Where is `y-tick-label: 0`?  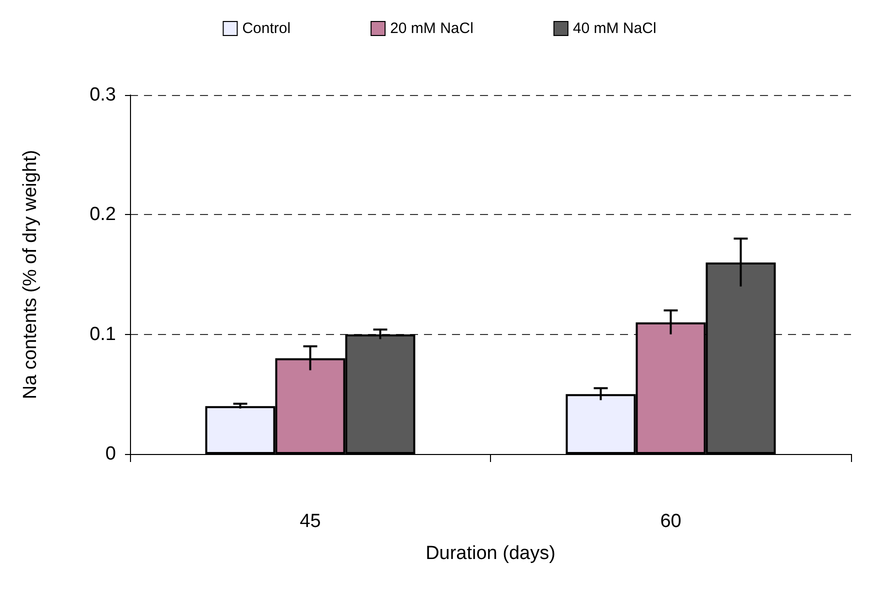 y-tick-label: 0 is located at coordinates (110, 454).